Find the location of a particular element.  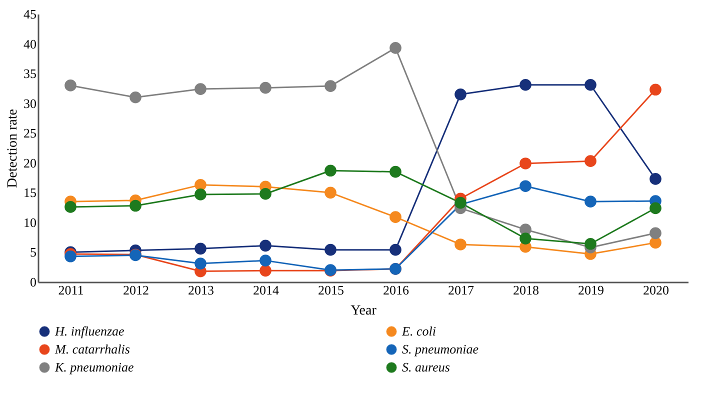

x-axis-title: Year is located at coordinates (363, 311).